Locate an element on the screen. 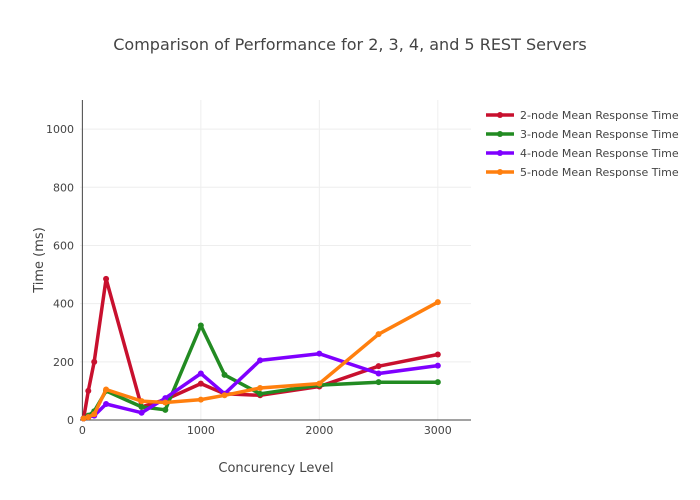  legend-label: 3-node Mean Response Time is located at coordinates (599, 134).